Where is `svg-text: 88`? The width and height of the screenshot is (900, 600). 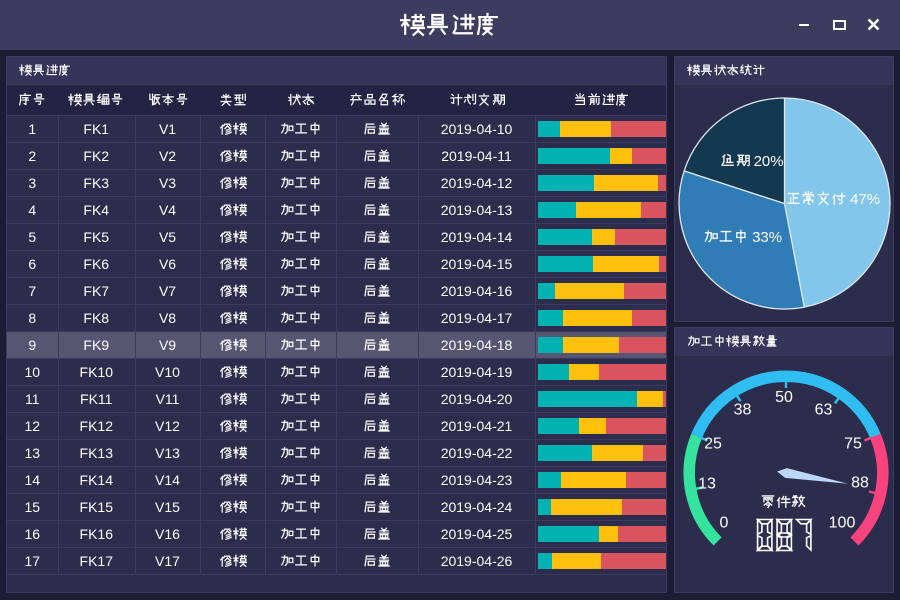 svg-text: 88 is located at coordinates (860, 483).